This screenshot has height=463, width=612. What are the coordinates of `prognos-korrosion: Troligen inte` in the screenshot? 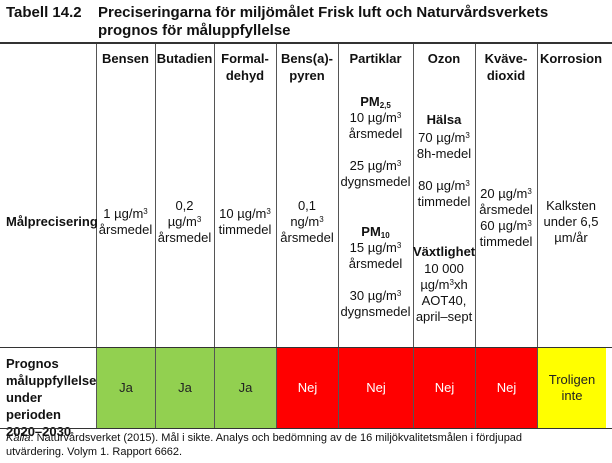 It's located at (572, 388).